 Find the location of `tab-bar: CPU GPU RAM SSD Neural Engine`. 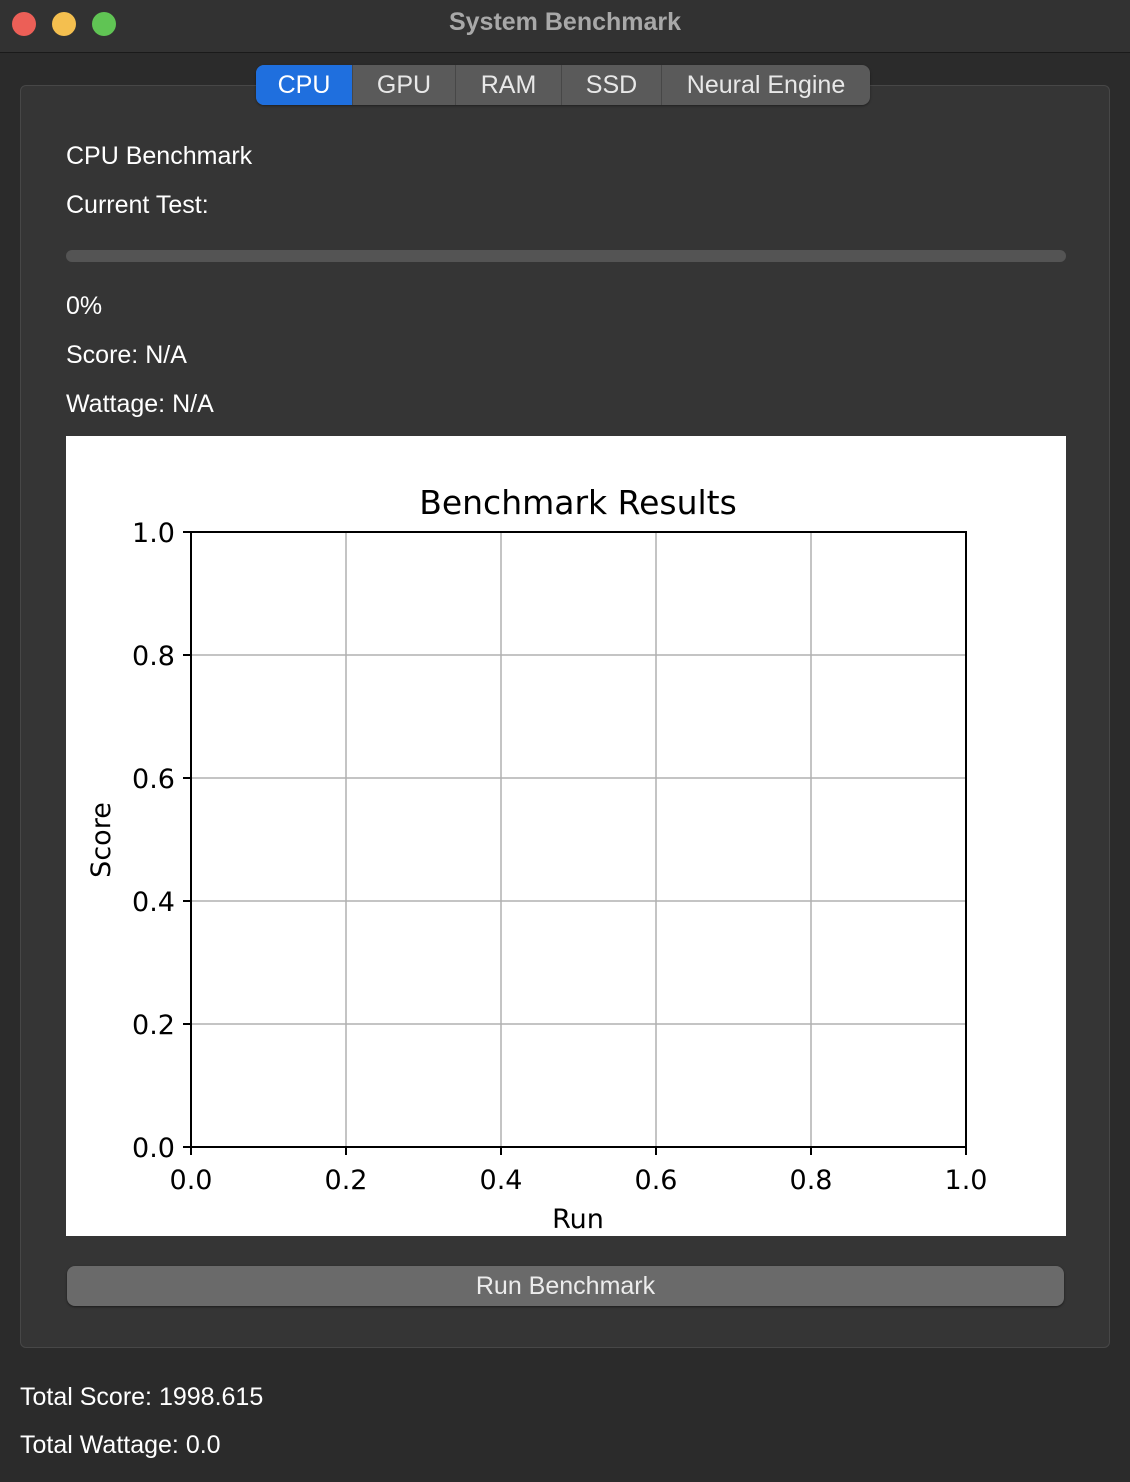

tab-bar: CPU GPU RAM SSD Neural Engine is located at coordinates (563, 85).